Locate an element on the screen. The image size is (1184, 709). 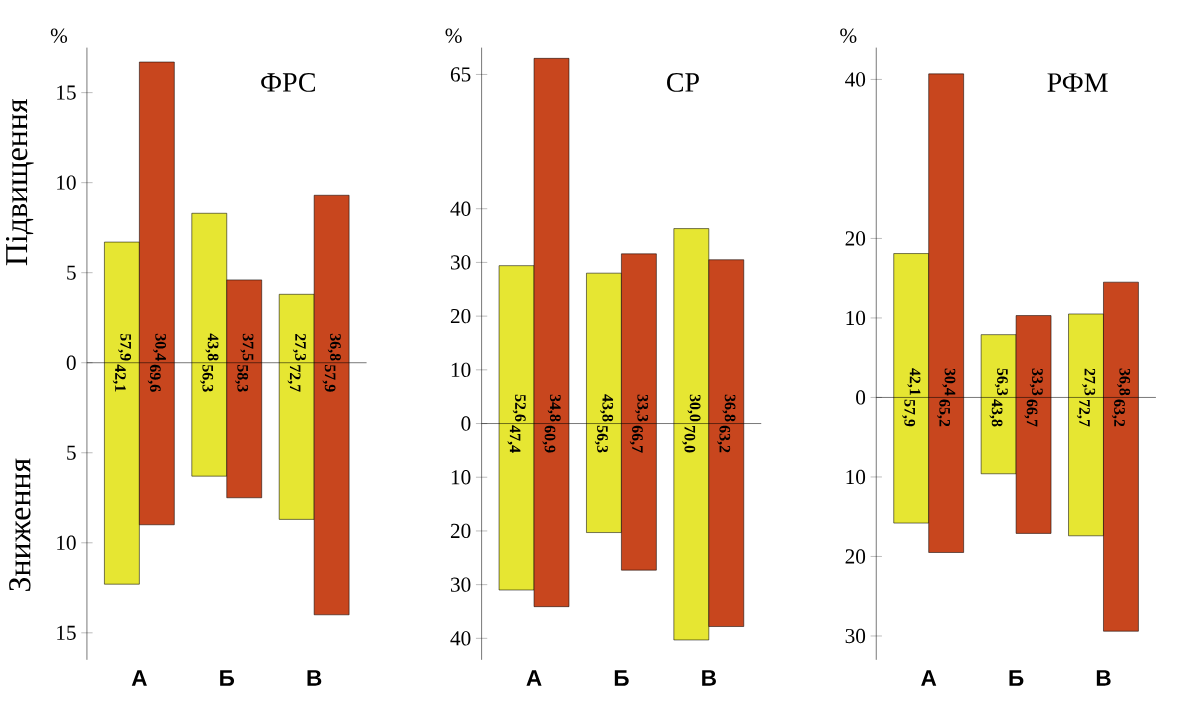
text: Підвищення is located at coordinates (19, 182).